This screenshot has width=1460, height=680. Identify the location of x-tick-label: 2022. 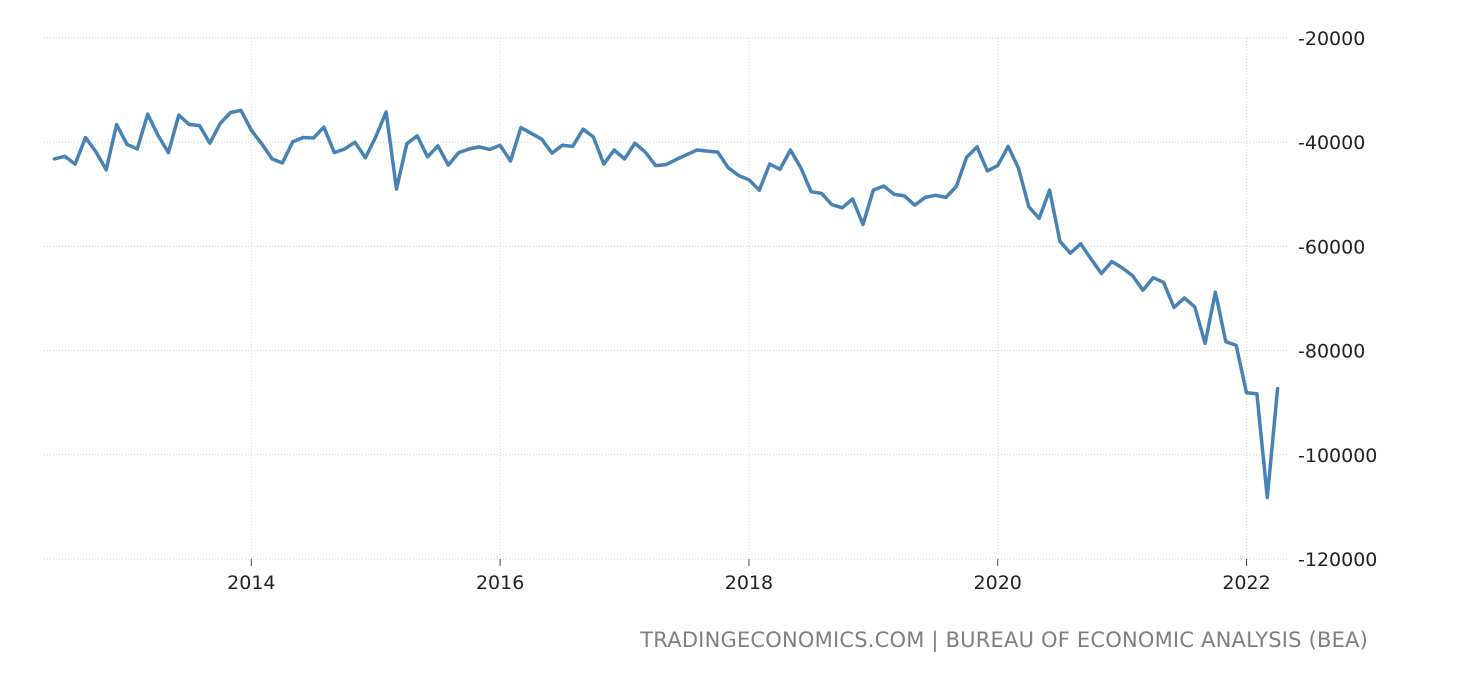
(1246, 583).